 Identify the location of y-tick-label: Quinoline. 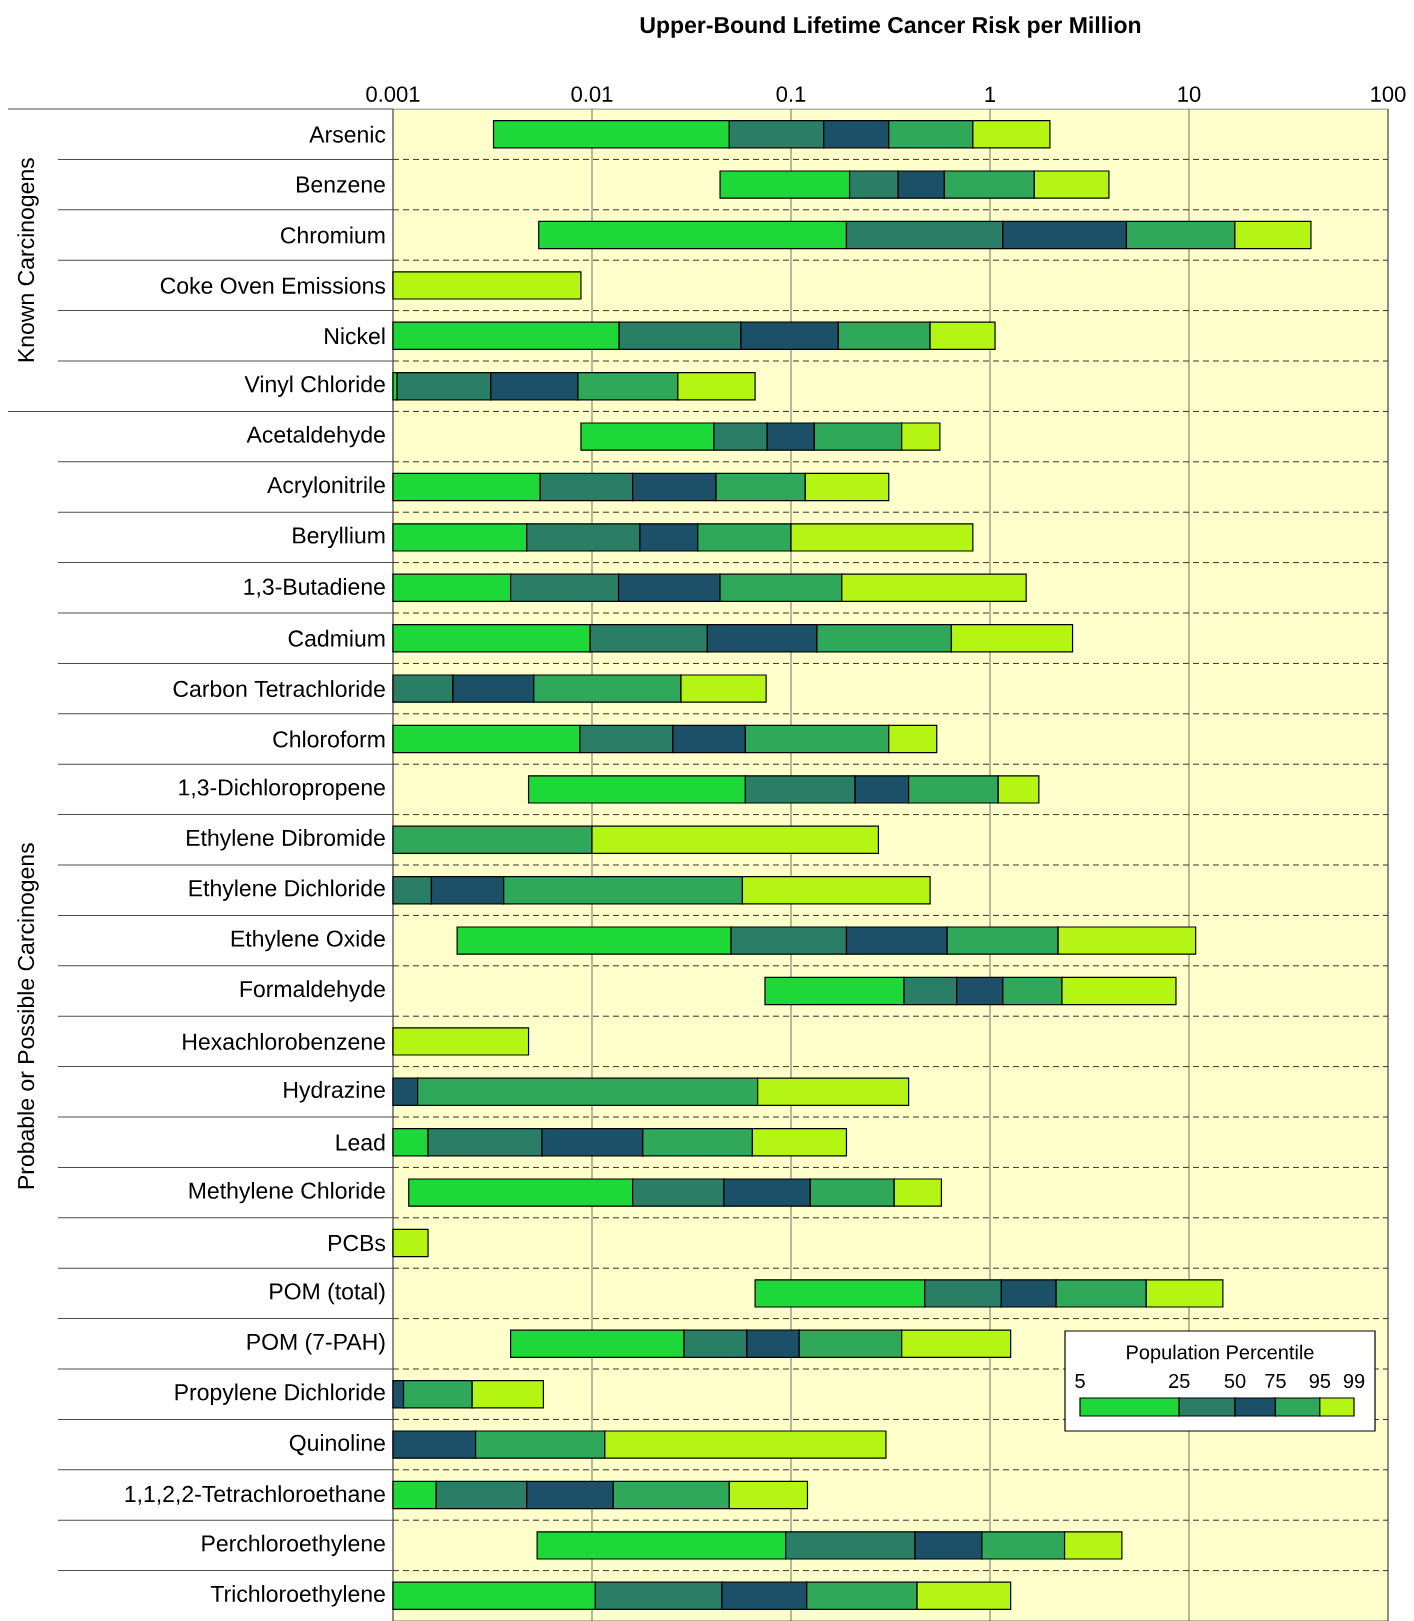
(337, 1445).